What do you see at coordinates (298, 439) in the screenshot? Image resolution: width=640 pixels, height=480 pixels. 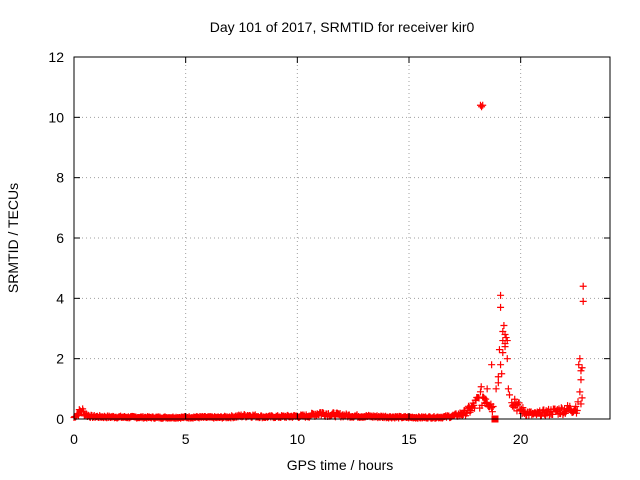 I see `x-tick-label: 10` at bounding box center [298, 439].